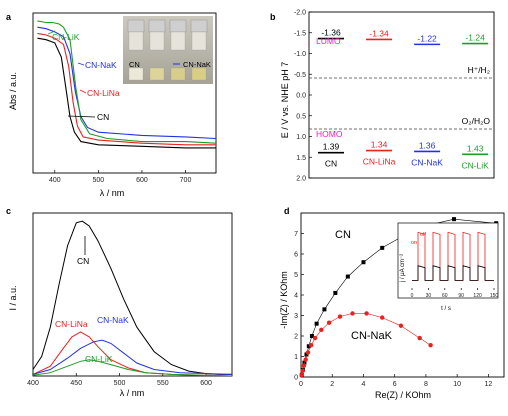  What do you see at coordinates (475, 38) in the screenshot?
I see `b-lumo-value-3: -1.24` at bounding box center [475, 38].